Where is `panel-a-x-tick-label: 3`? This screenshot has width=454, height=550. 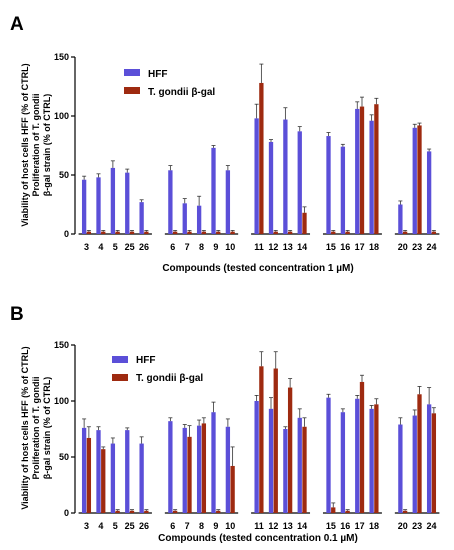 panel-a-x-tick-label: 3 is located at coordinates (86, 247).